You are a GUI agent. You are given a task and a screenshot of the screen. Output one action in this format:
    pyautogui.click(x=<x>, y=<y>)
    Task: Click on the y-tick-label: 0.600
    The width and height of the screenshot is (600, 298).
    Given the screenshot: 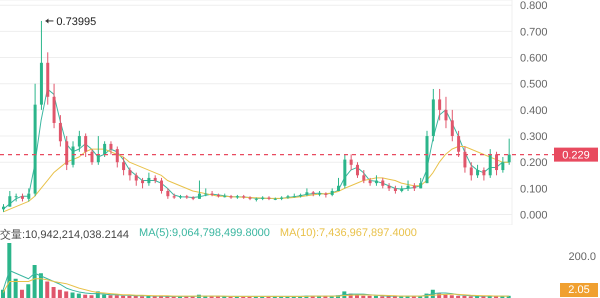 What is the action you would take?
    pyautogui.click(x=534, y=58)
    